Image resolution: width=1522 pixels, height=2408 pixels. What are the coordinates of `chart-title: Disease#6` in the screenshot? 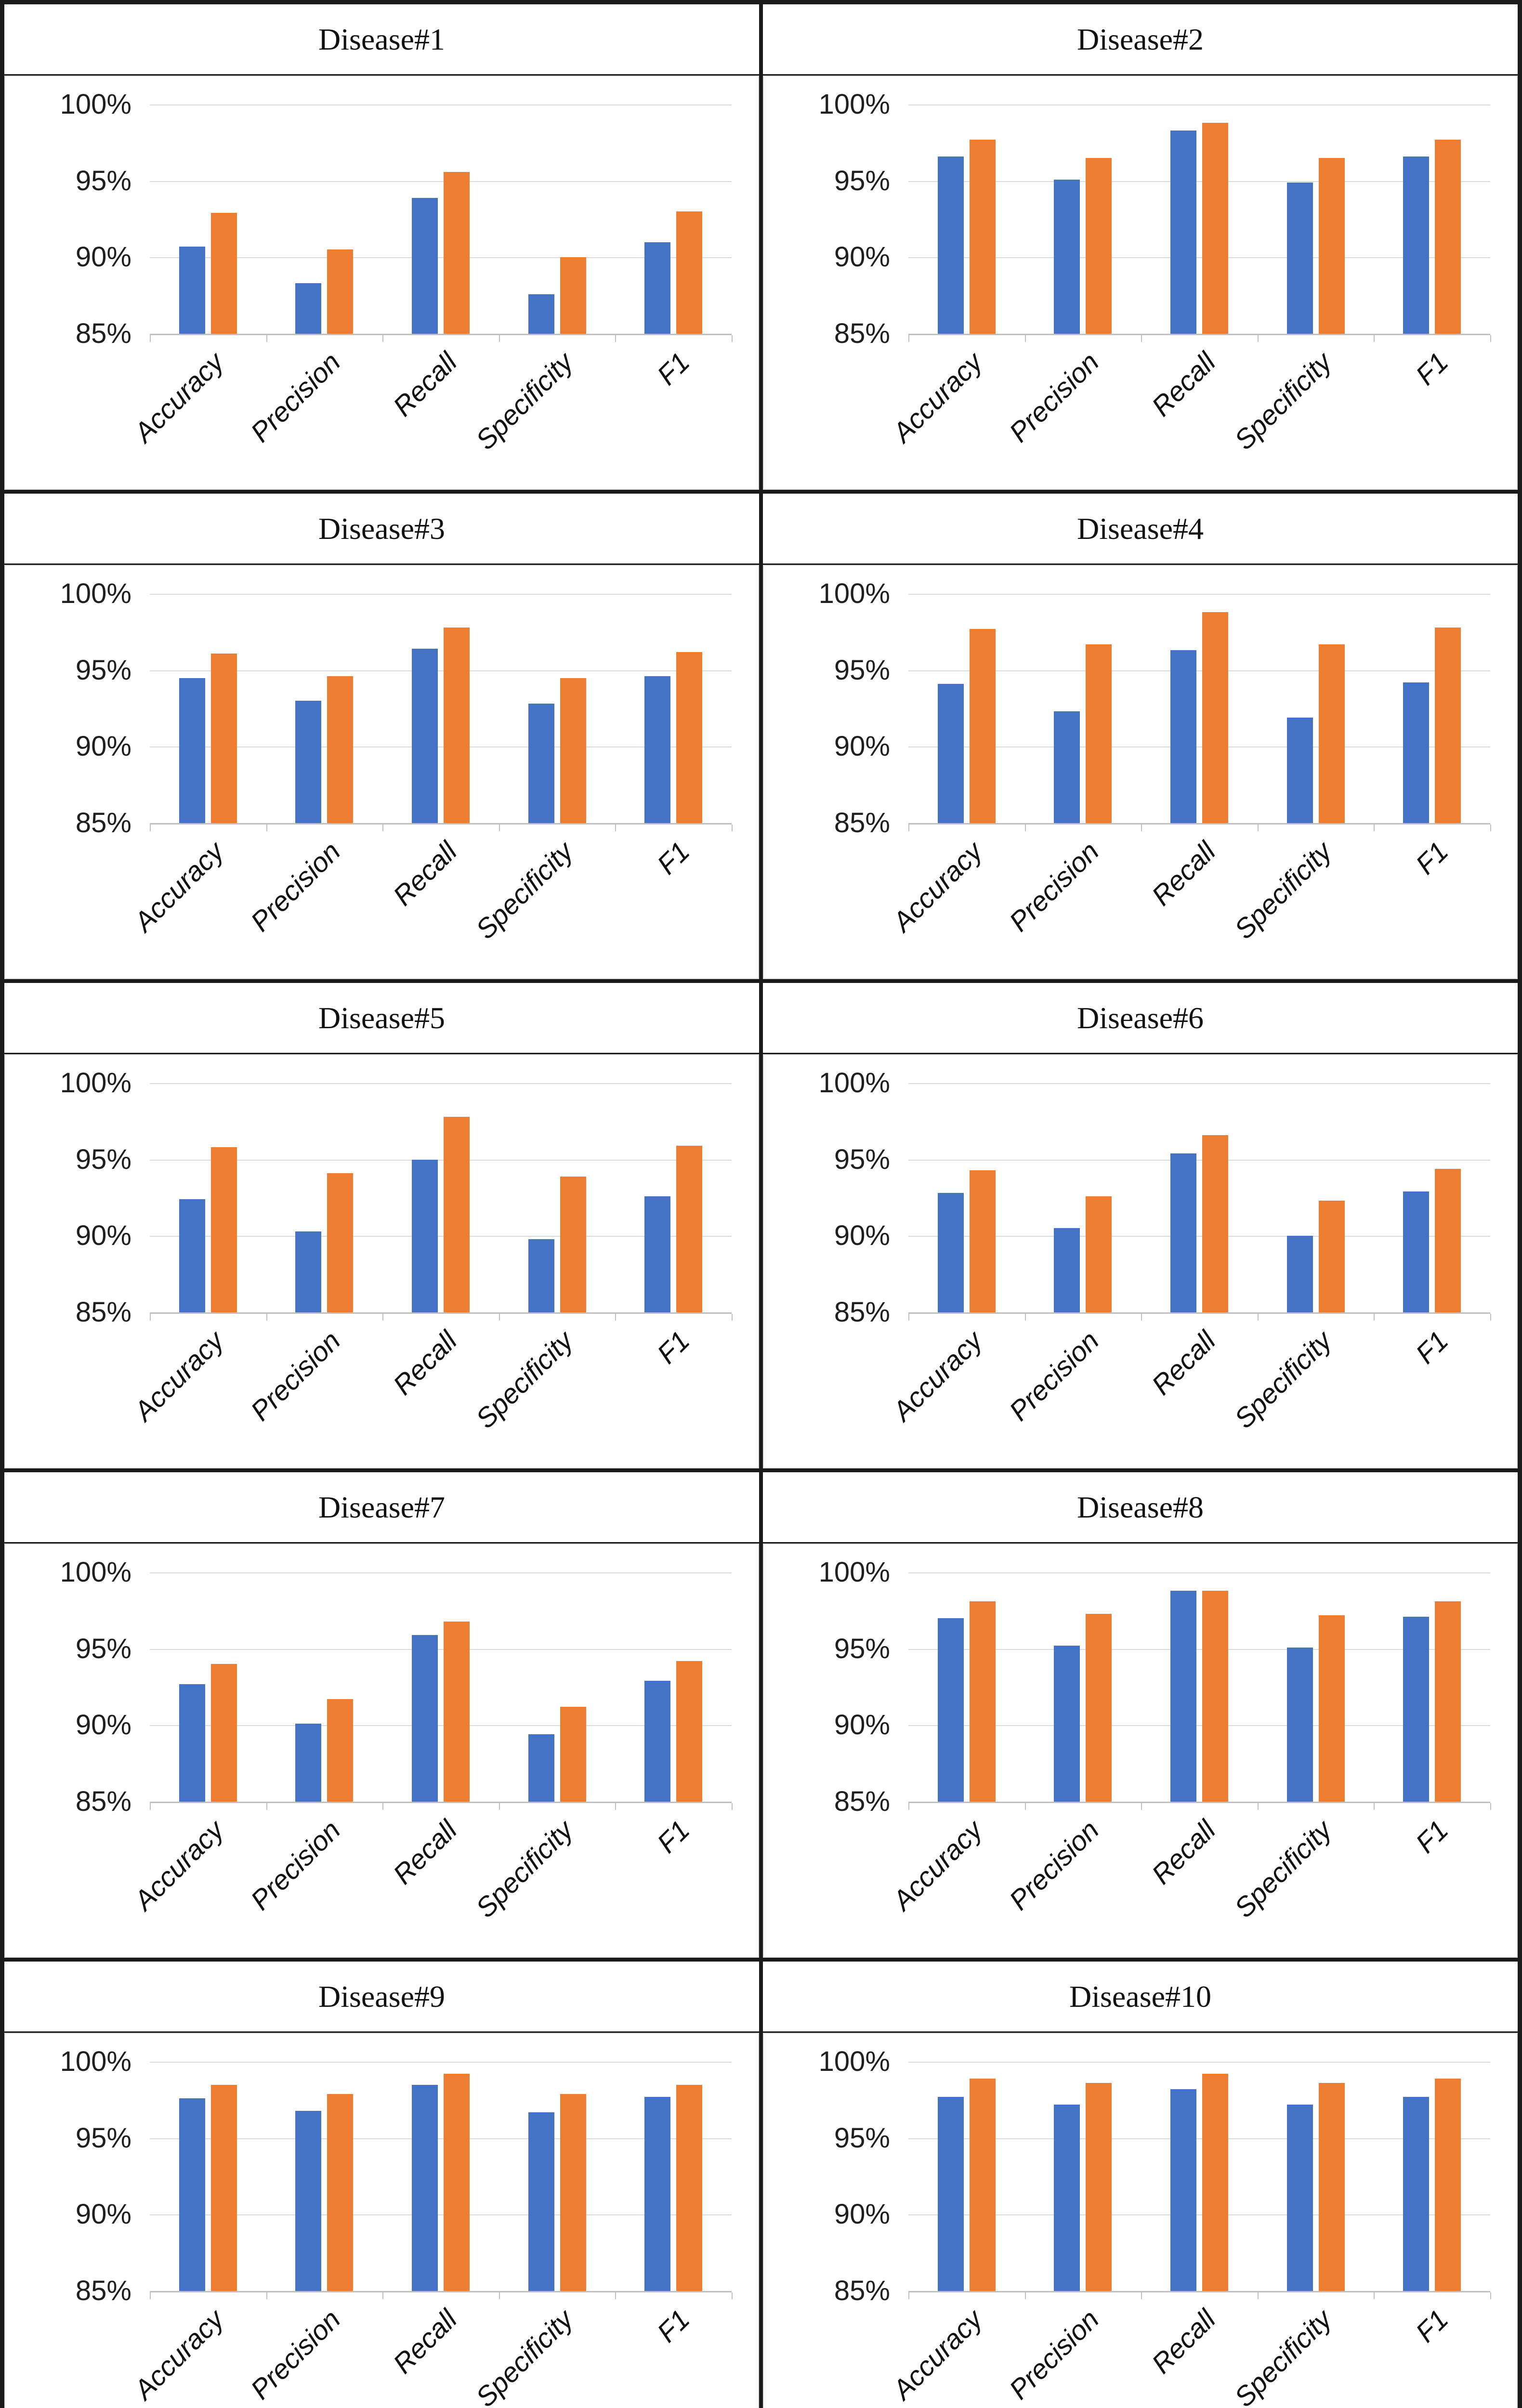 It's located at (1140, 1018).